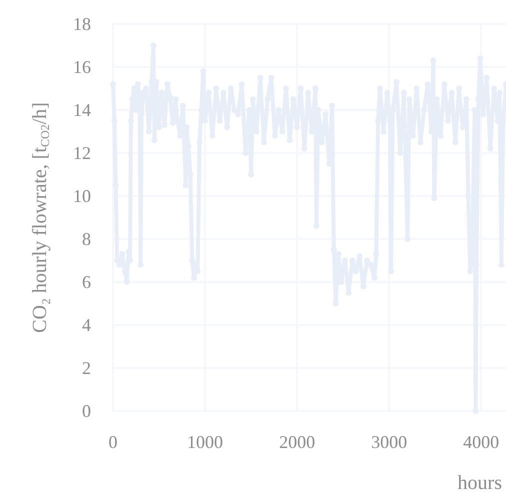 Image resolution: width=506 pixels, height=502 pixels. What do you see at coordinates (481, 442) in the screenshot?
I see `x-tick-label: 4000` at bounding box center [481, 442].